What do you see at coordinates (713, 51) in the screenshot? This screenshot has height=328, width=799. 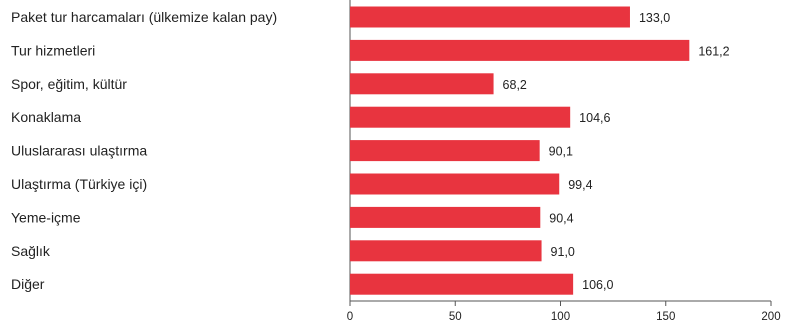 I see `value-label: 161,2` at bounding box center [713, 51].